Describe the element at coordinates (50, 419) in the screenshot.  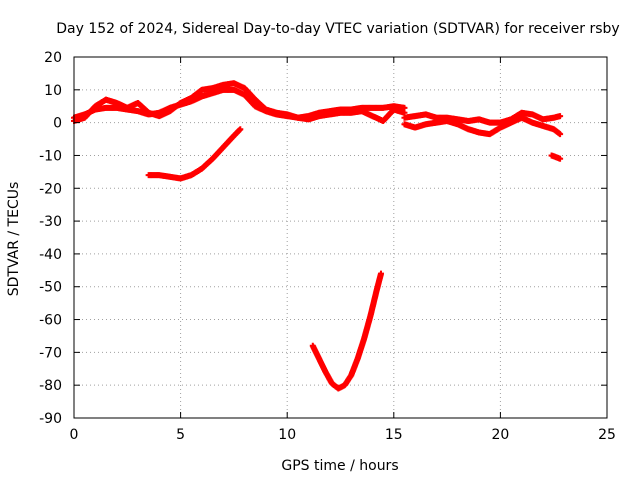
I see `y-tick-label: -90` at that location.